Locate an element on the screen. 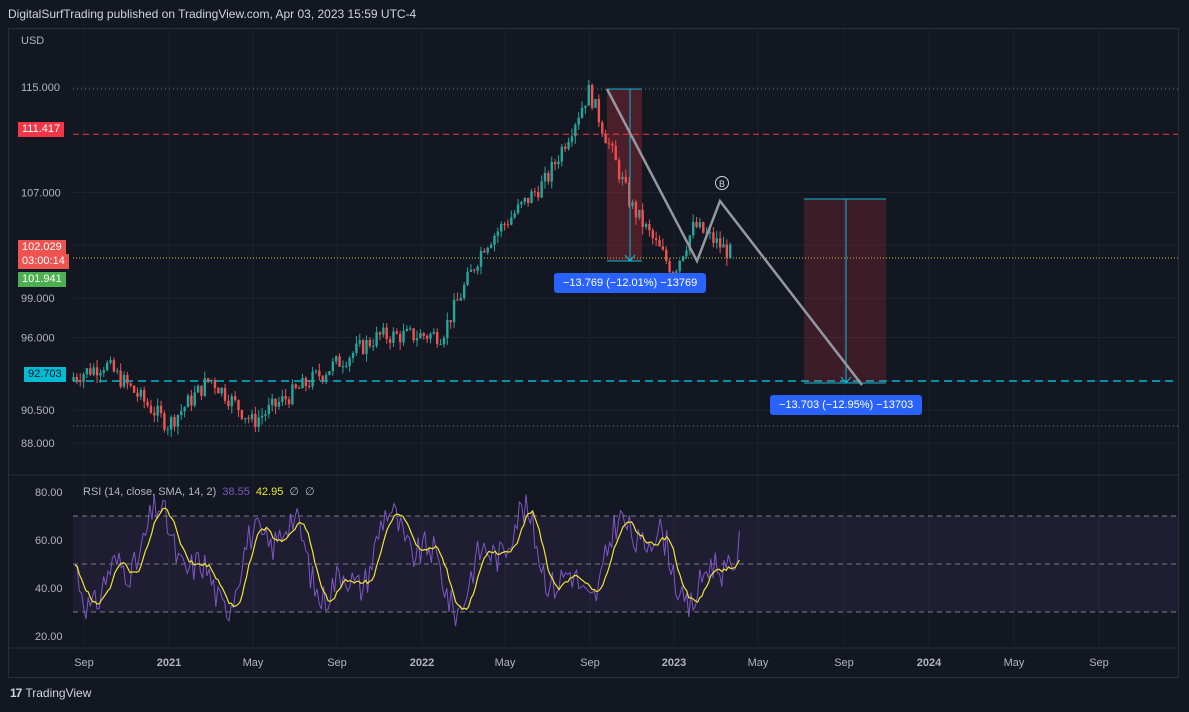 This screenshot has height=712, width=1189. pattern-point-b-label: B is located at coordinates (722, 184).